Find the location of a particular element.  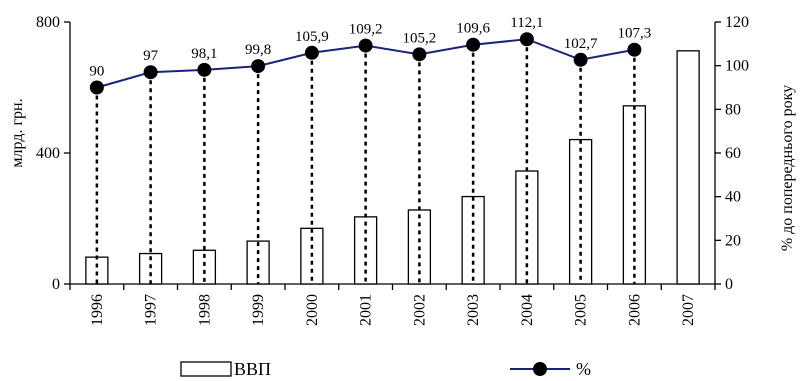

legend-line-marker is located at coordinates (540, 369).